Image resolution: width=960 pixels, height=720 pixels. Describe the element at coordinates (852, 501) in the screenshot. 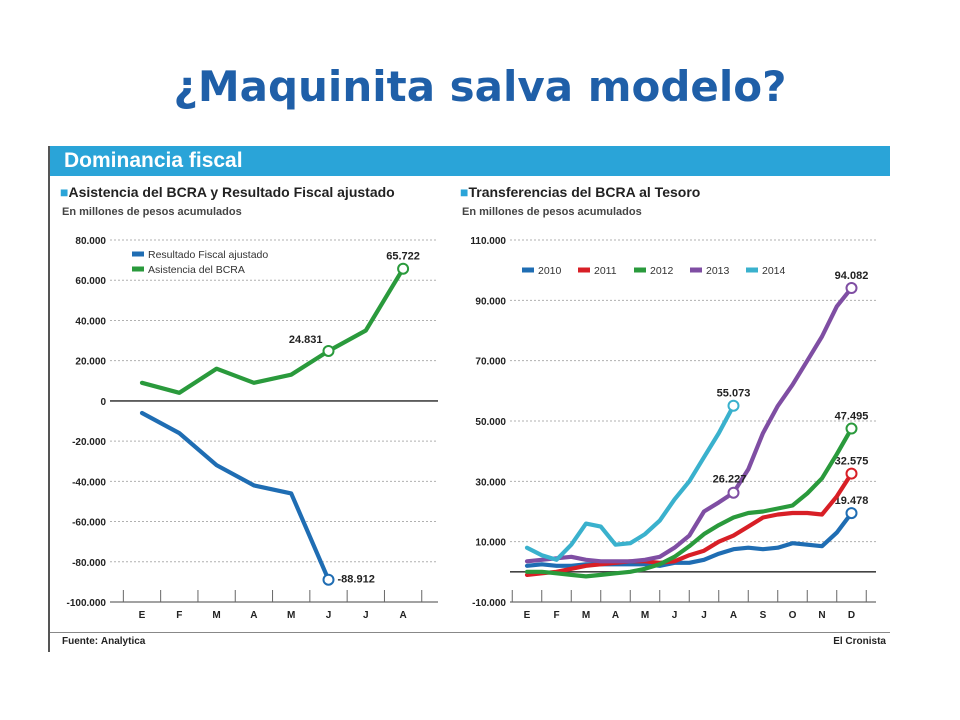

I see `data-label: 19.478` at that location.